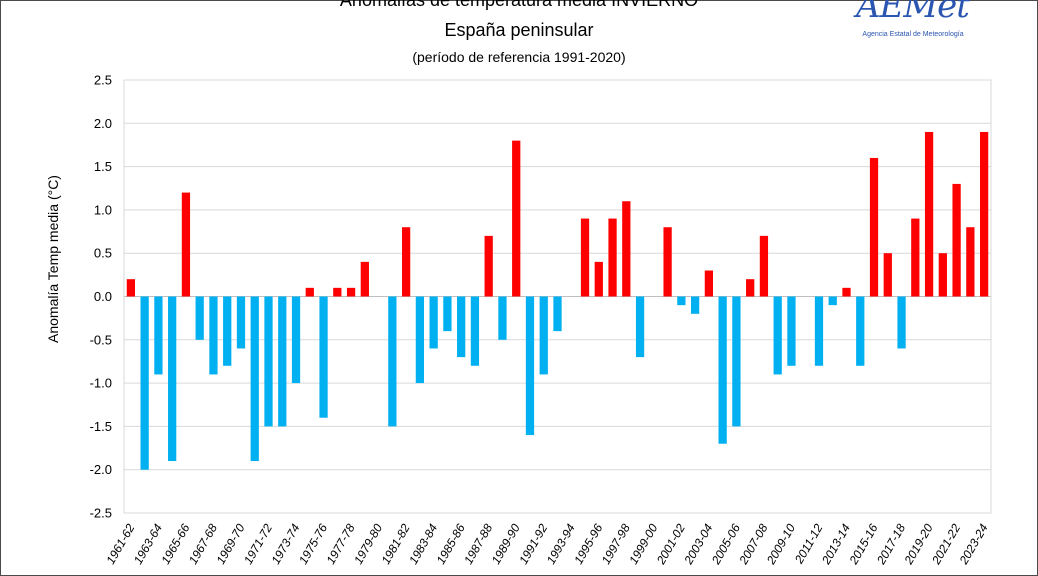 This screenshot has height=576, width=1038. What do you see at coordinates (101, 513) in the screenshot?
I see `y-tick-label: -2.5` at bounding box center [101, 513].